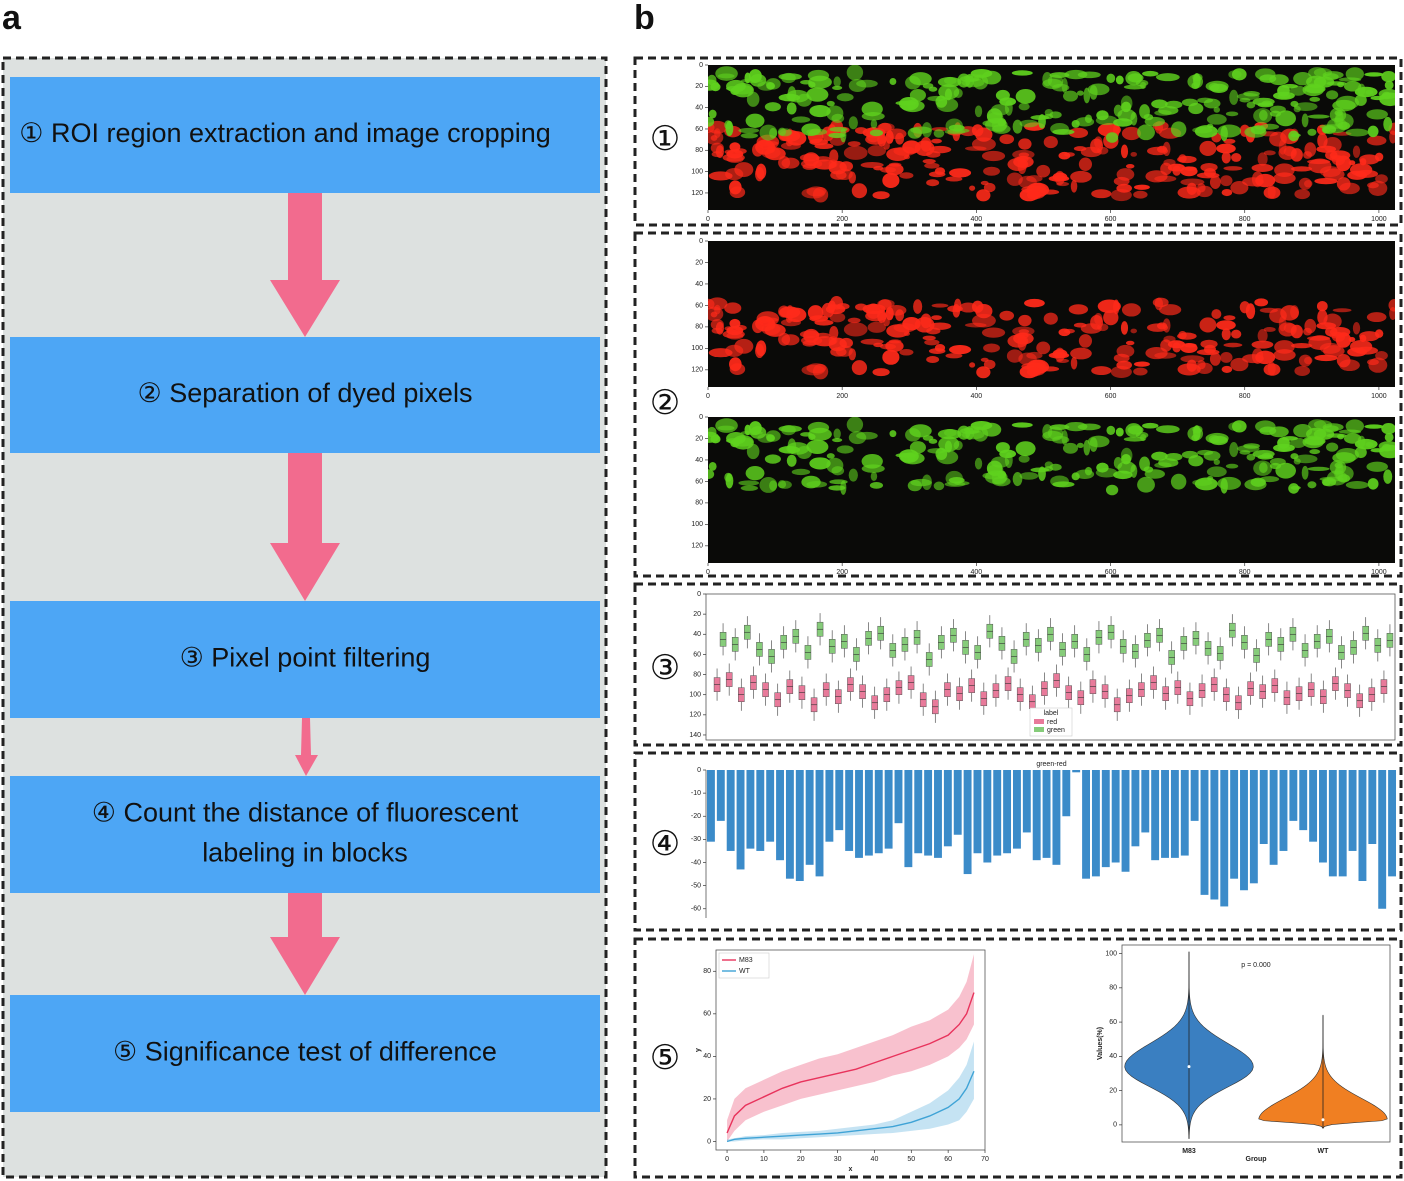  Describe the element at coordinates (746, 960) in the screenshot. I see `legend-label: M83` at that location.